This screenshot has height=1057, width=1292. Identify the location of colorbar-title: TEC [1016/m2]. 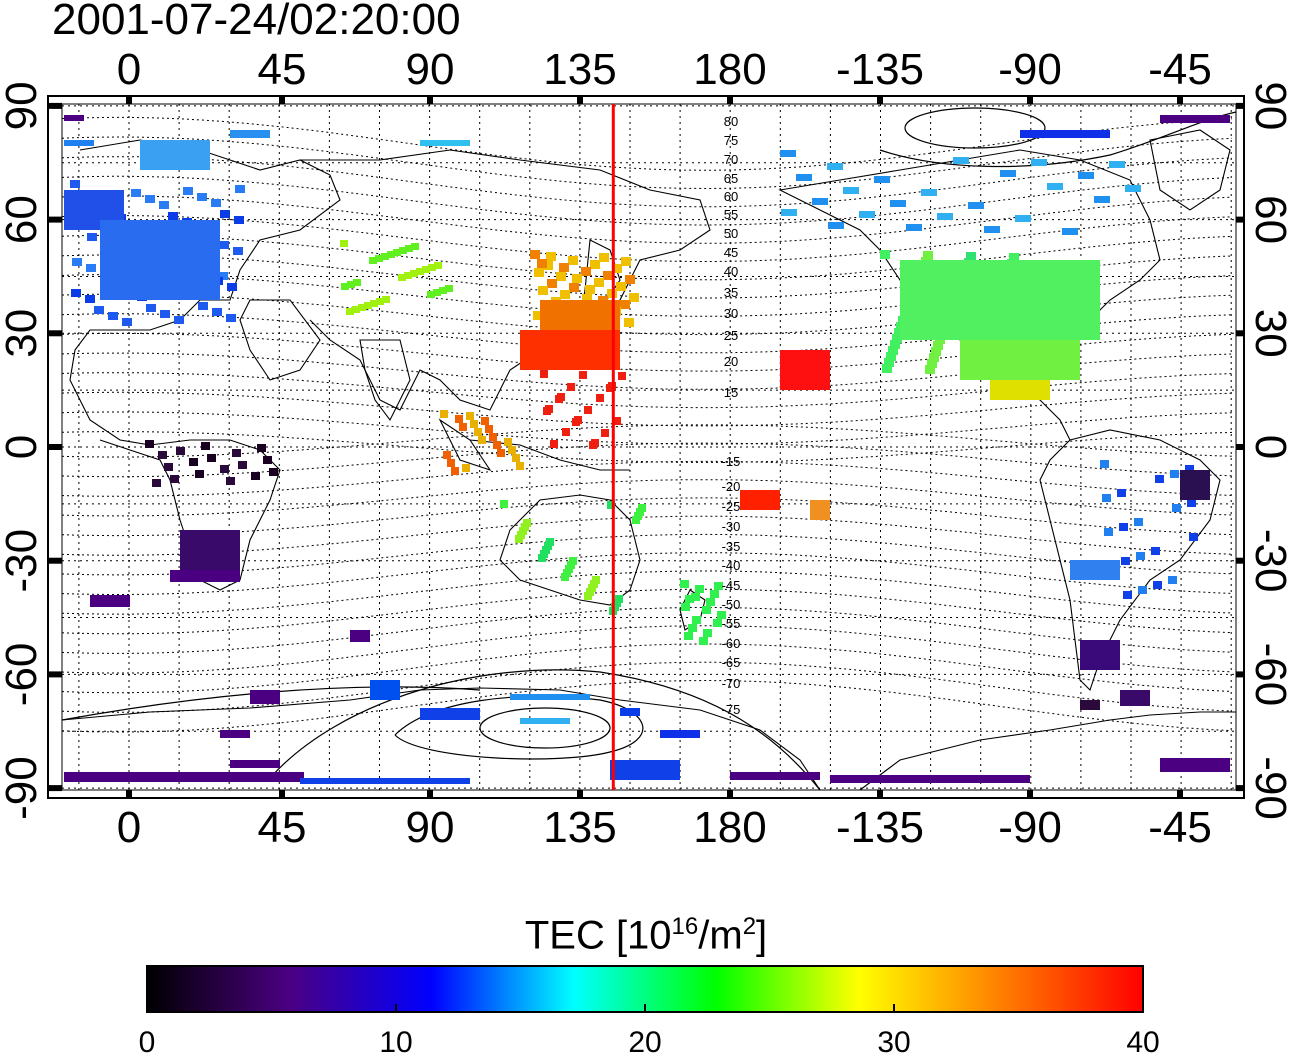
(646, 935).